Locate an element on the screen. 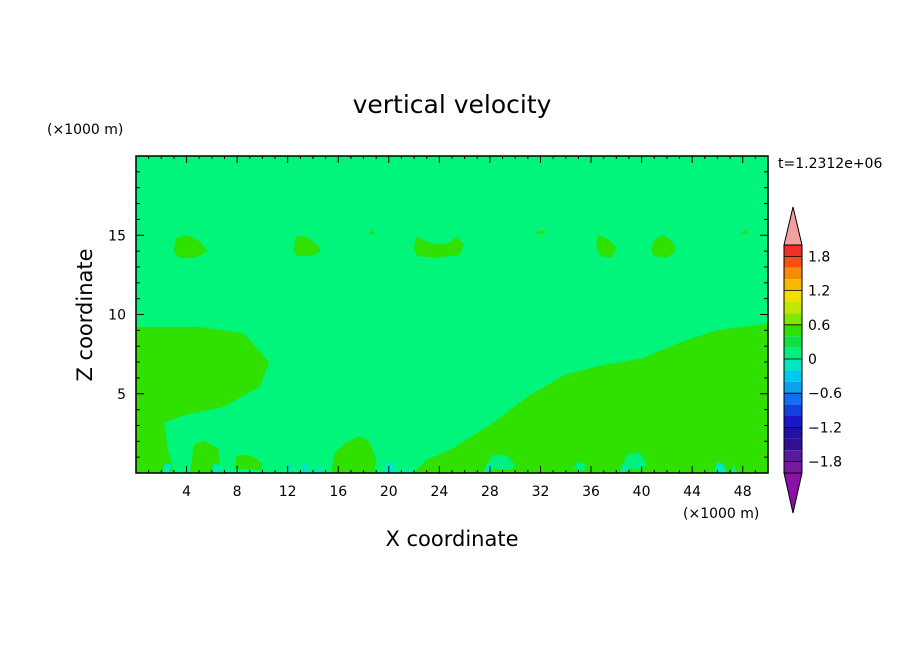 This screenshot has height=654, width=904. colorbar: 1.8 1.2 0.6 0 −0.6 −1.2 −1.8 is located at coordinates (812, 360).